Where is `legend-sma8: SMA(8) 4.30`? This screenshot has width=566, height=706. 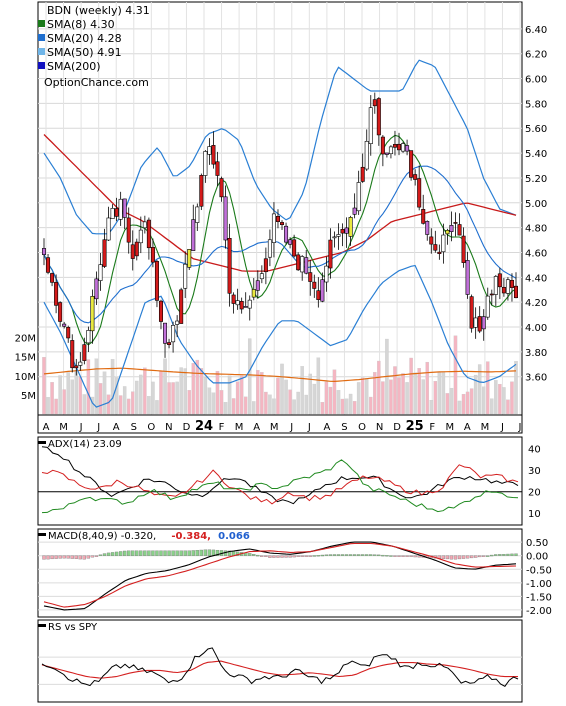
legend-sma8: SMA(8) 4.30 is located at coordinates (81, 24).